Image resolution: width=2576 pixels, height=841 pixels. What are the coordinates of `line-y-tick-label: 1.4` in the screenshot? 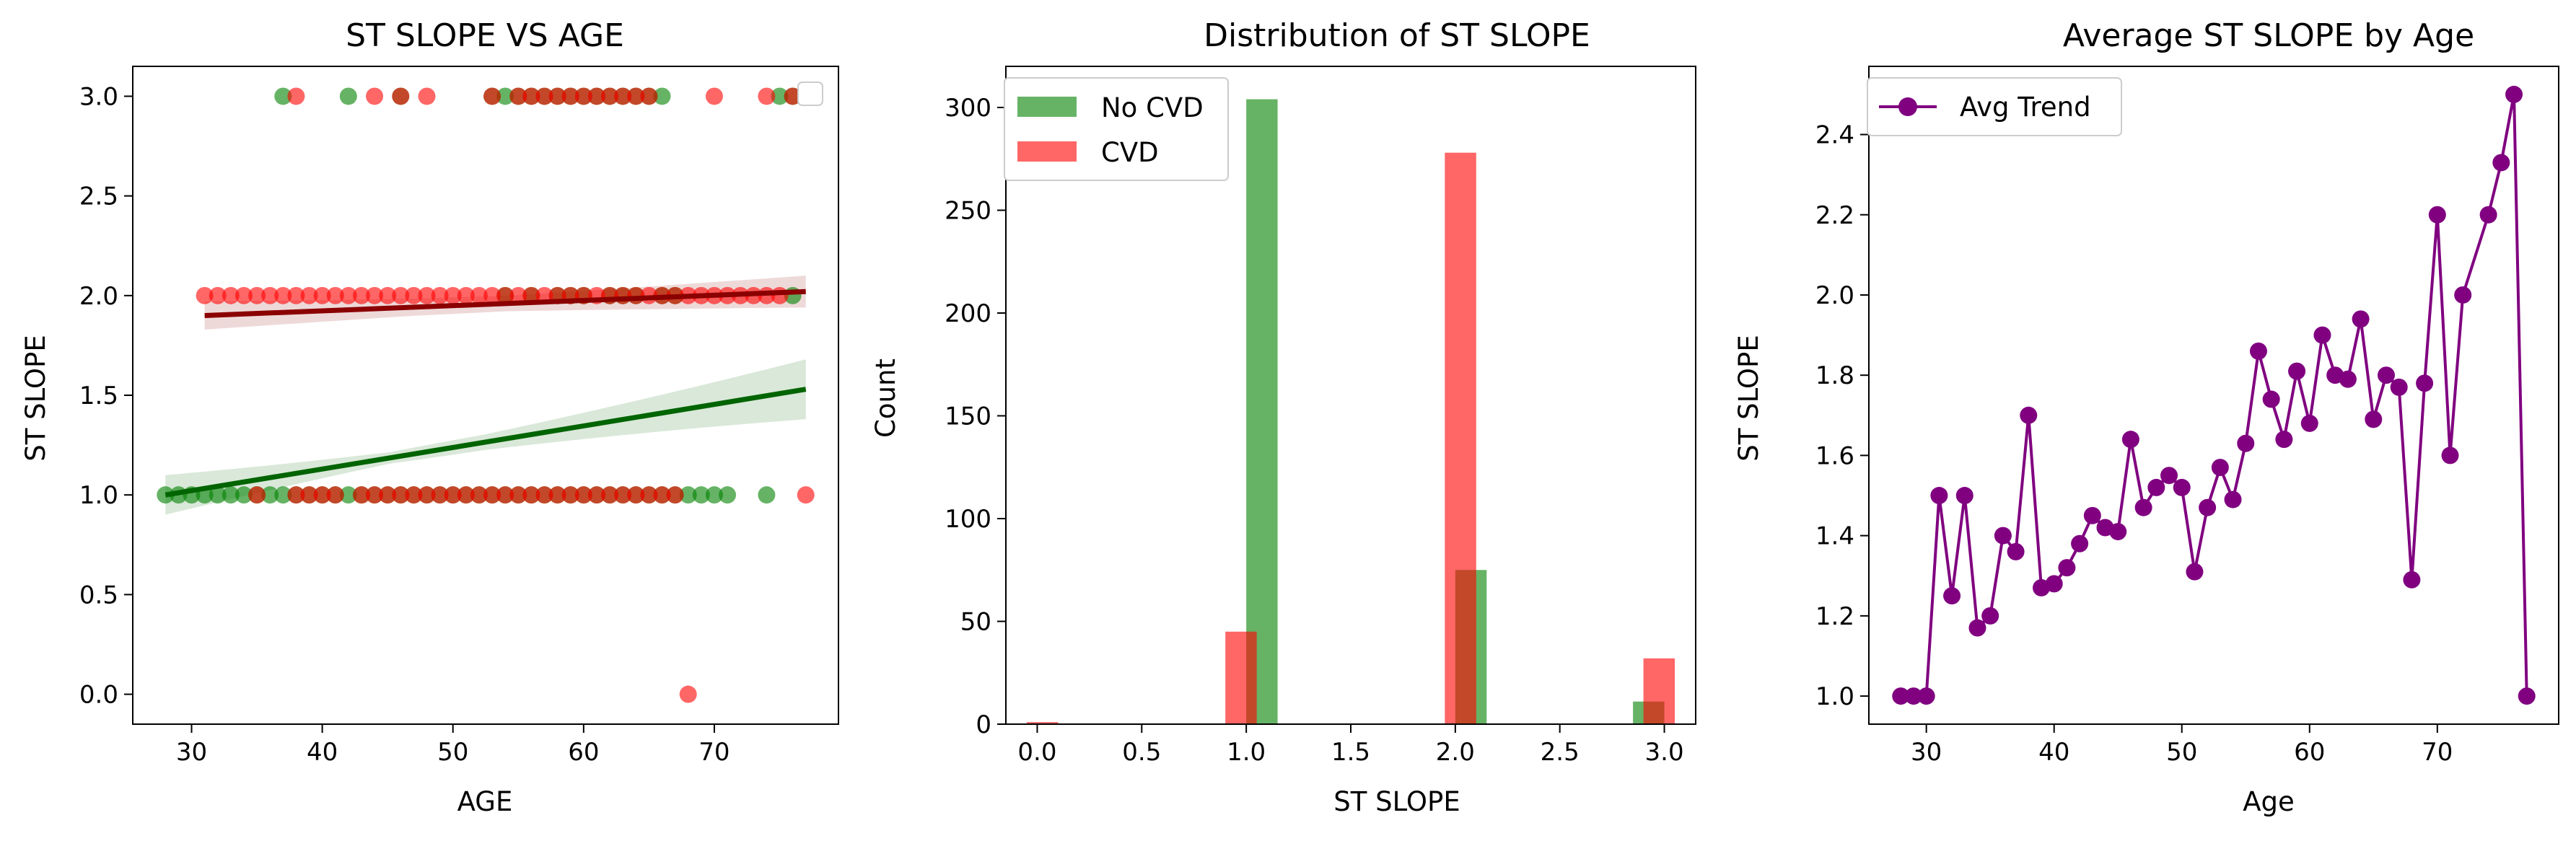 It's located at (1834, 536).